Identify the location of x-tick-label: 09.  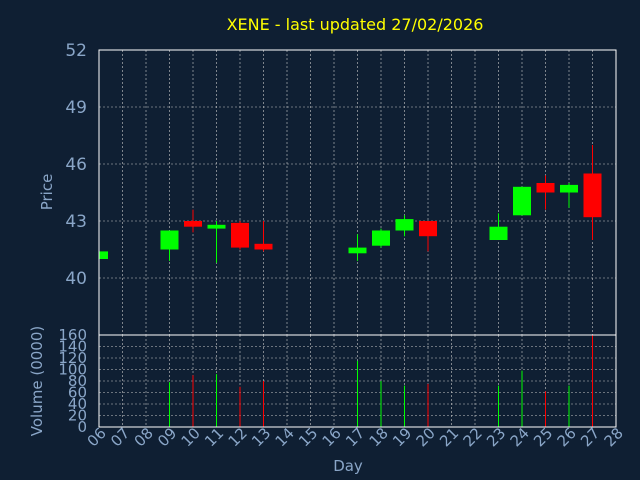
(167, 437).